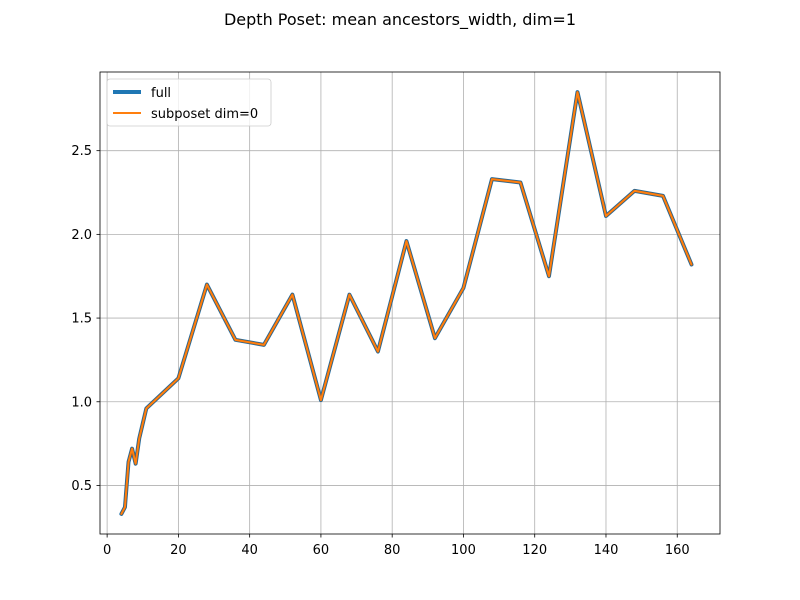 Image resolution: width=800 pixels, height=600 pixels. What do you see at coordinates (81, 151) in the screenshot?
I see `y-tick-label: 2.5` at bounding box center [81, 151].